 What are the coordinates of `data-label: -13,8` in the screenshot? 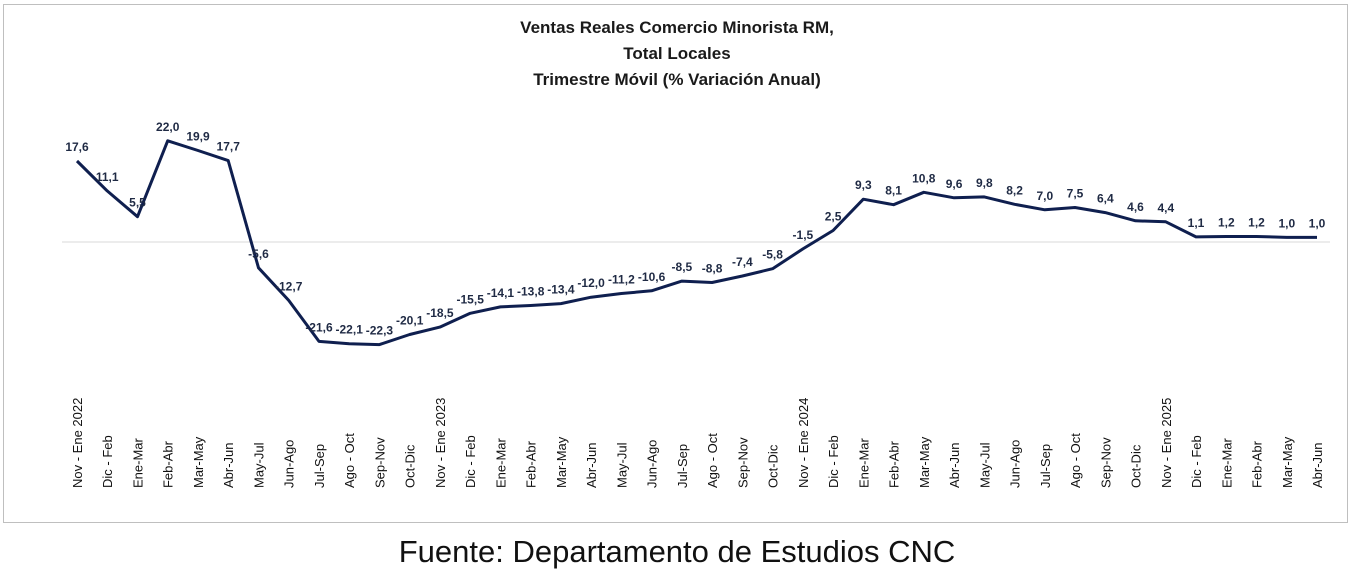 It's located at (531, 292).